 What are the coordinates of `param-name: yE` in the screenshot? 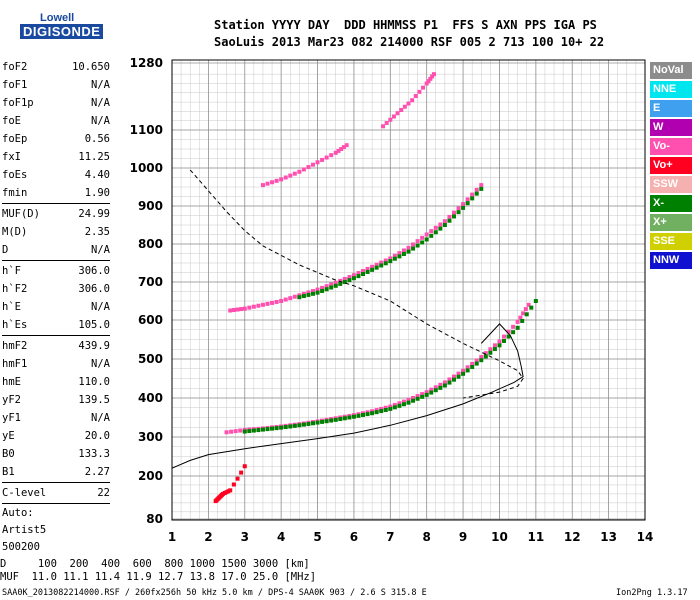 It's located at (8, 436).